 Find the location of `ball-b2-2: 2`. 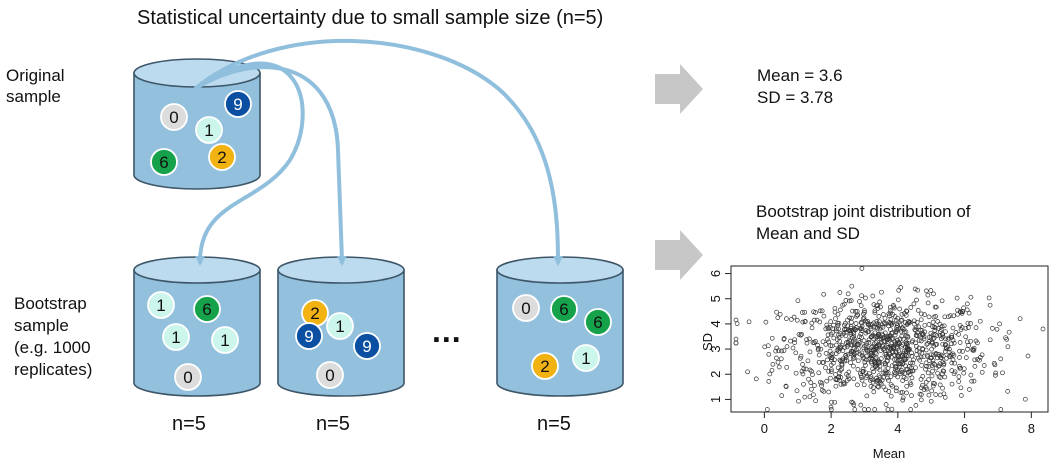

ball-b2-2: 2 is located at coordinates (315, 313).